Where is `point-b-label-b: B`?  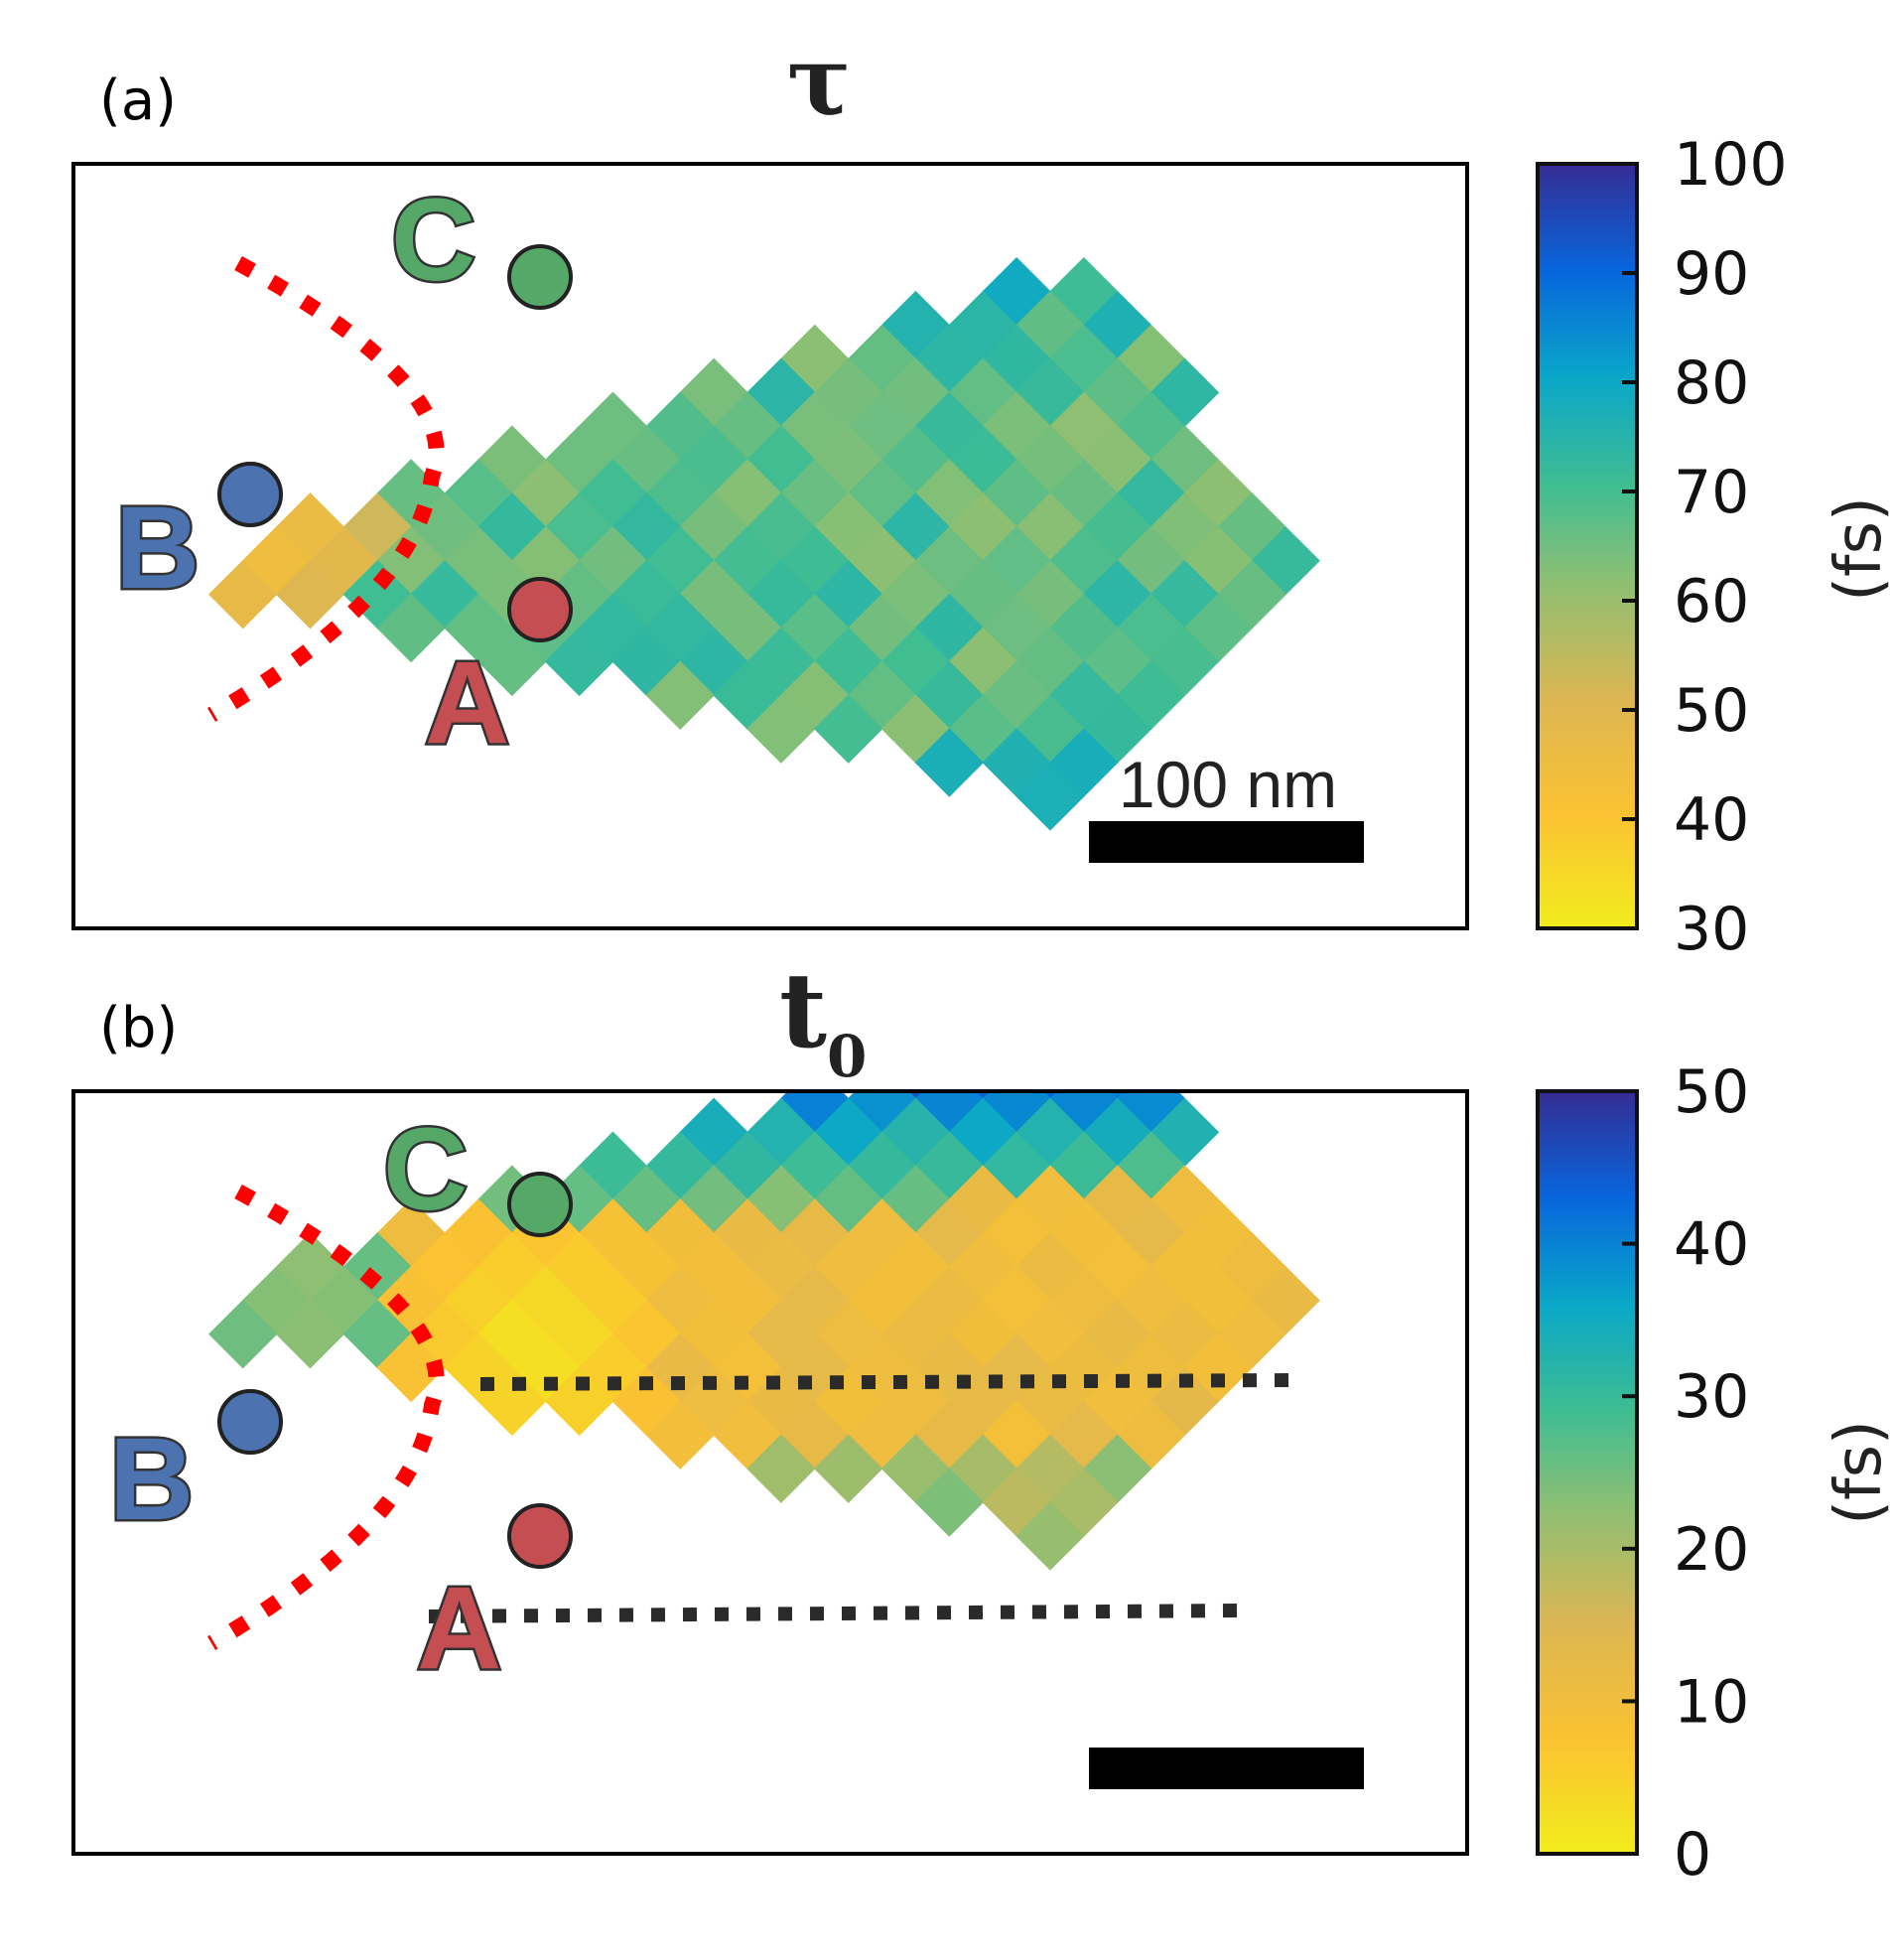 point-b-label-b: B is located at coordinates (151, 1479).